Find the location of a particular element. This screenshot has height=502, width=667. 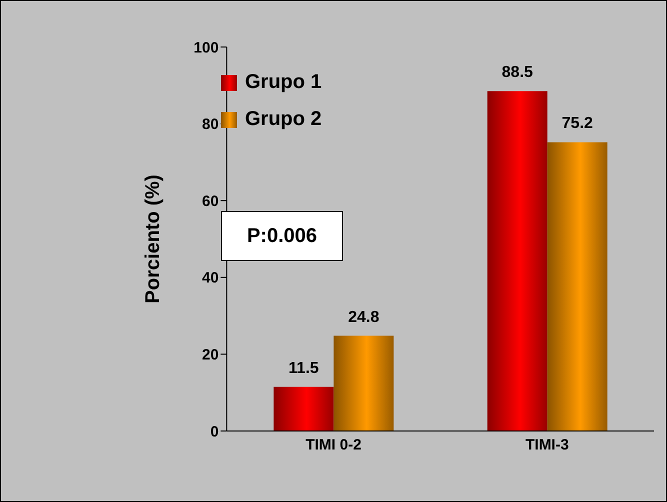

y-tick-label: 100 is located at coordinates (206, 47).